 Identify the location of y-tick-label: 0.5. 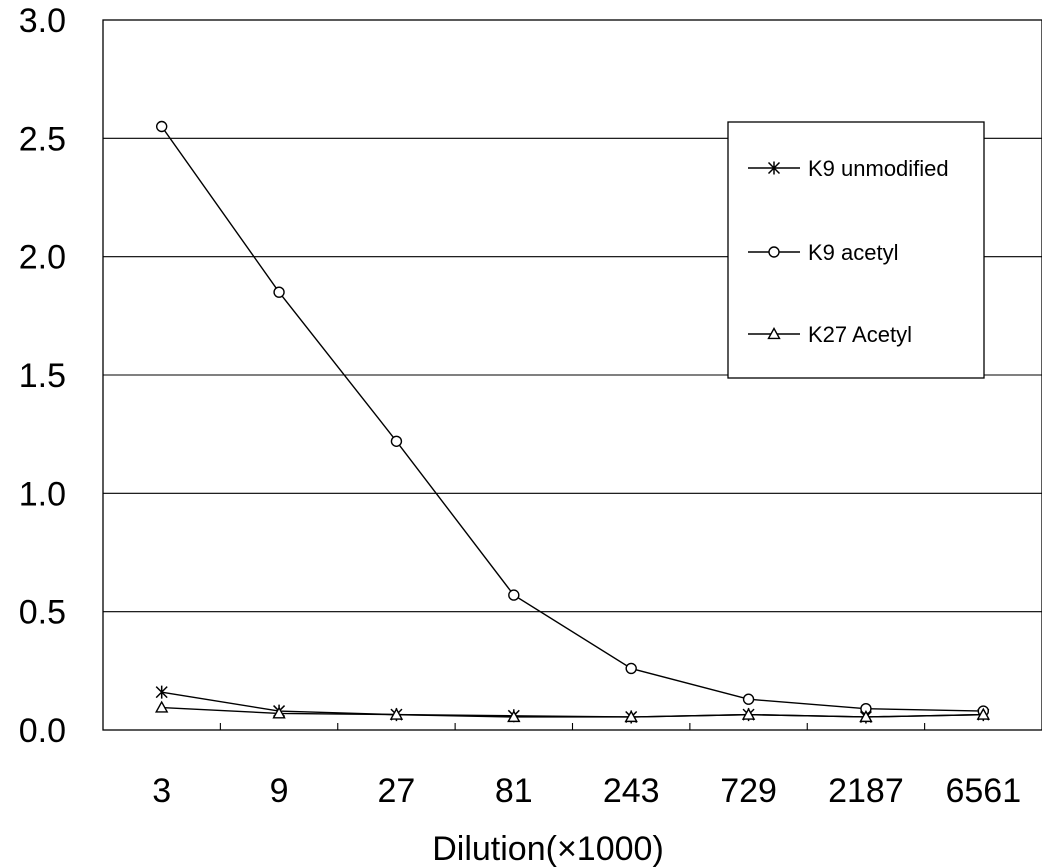
(42, 613).